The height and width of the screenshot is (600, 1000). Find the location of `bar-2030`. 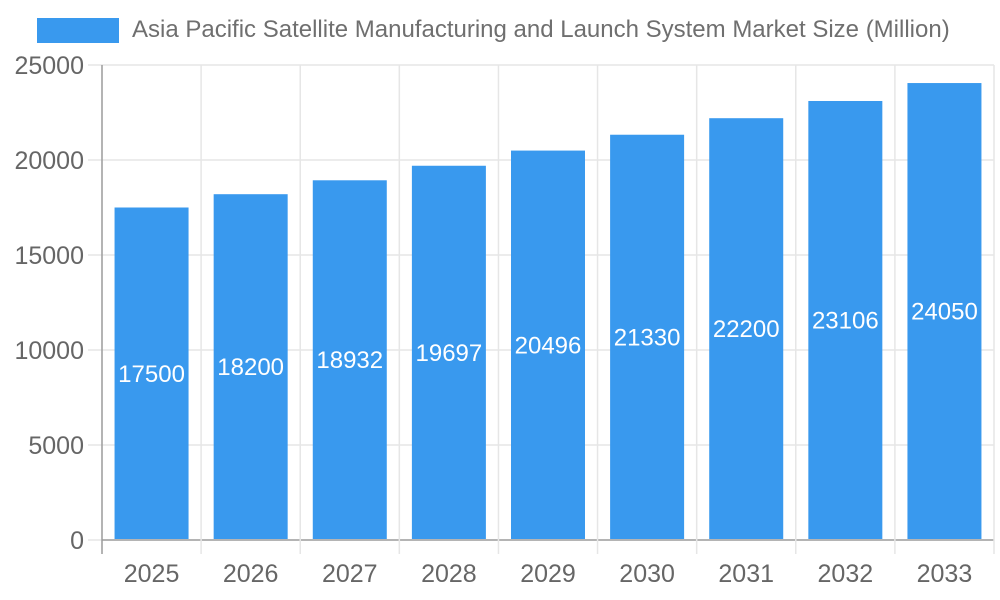

bar-2030 is located at coordinates (647, 337).